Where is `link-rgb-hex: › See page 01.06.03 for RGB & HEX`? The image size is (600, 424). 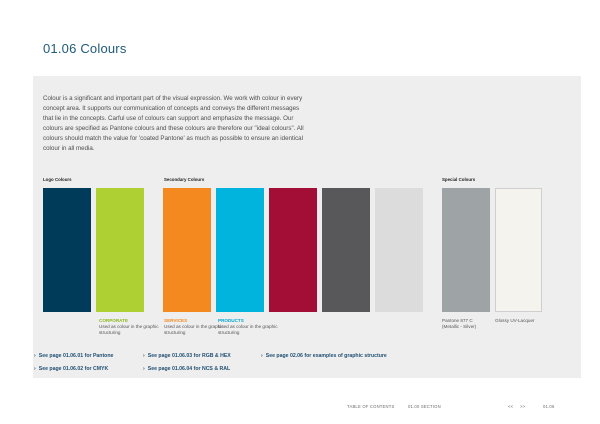
link-rgb-hex: › See page 01.06.03 for RGB & HEX is located at coordinates (187, 356).